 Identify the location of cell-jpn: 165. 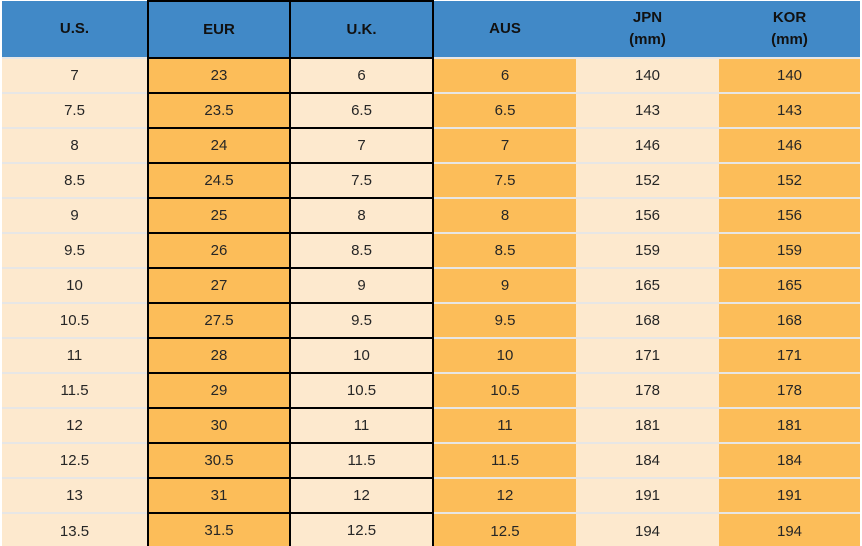
(647, 285).